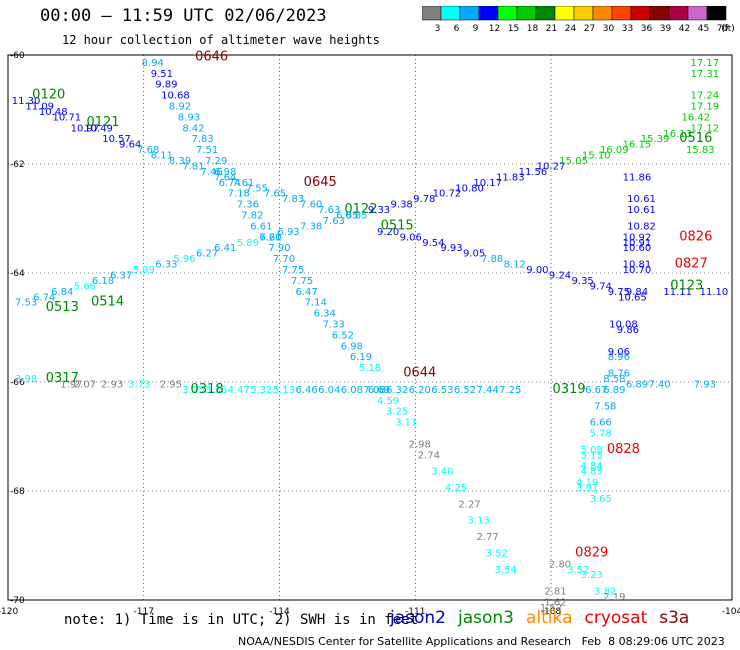  I want to click on wave-height-point: 7.88, so click(492, 259).